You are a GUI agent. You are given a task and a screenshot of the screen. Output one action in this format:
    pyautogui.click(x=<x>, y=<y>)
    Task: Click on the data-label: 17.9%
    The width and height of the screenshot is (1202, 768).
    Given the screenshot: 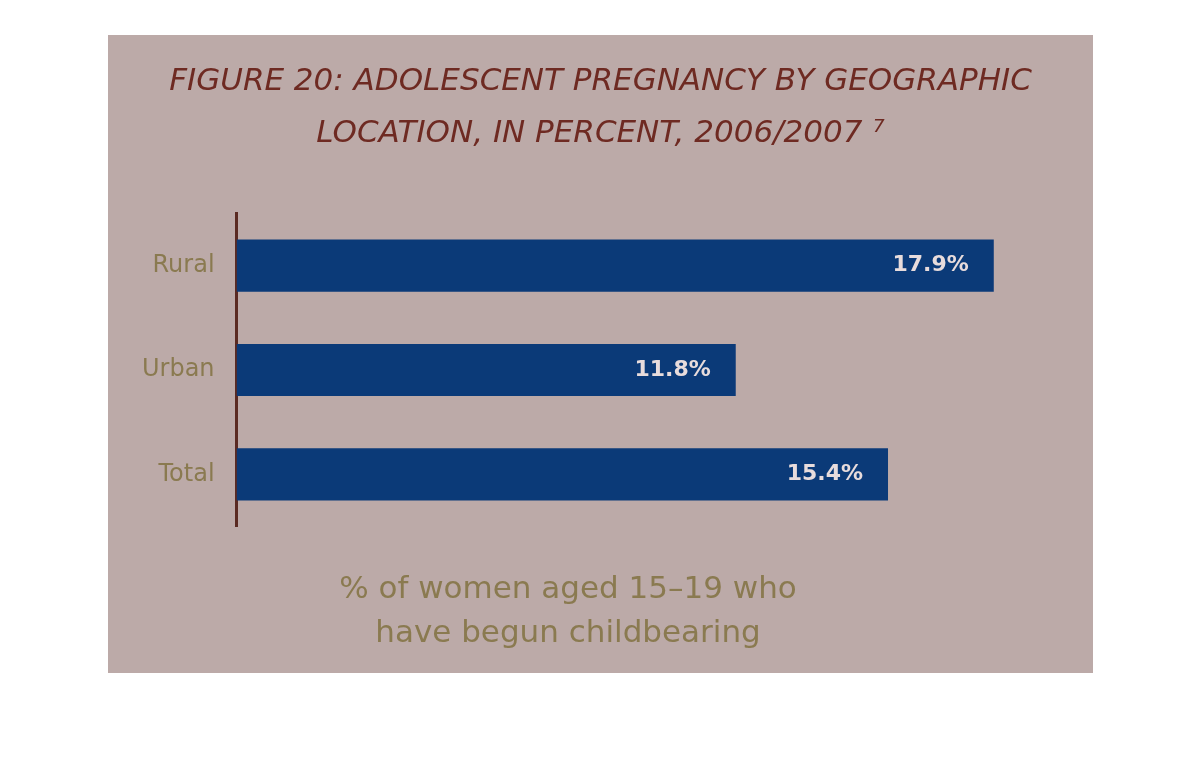 What is the action you would take?
    pyautogui.click(x=930, y=264)
    